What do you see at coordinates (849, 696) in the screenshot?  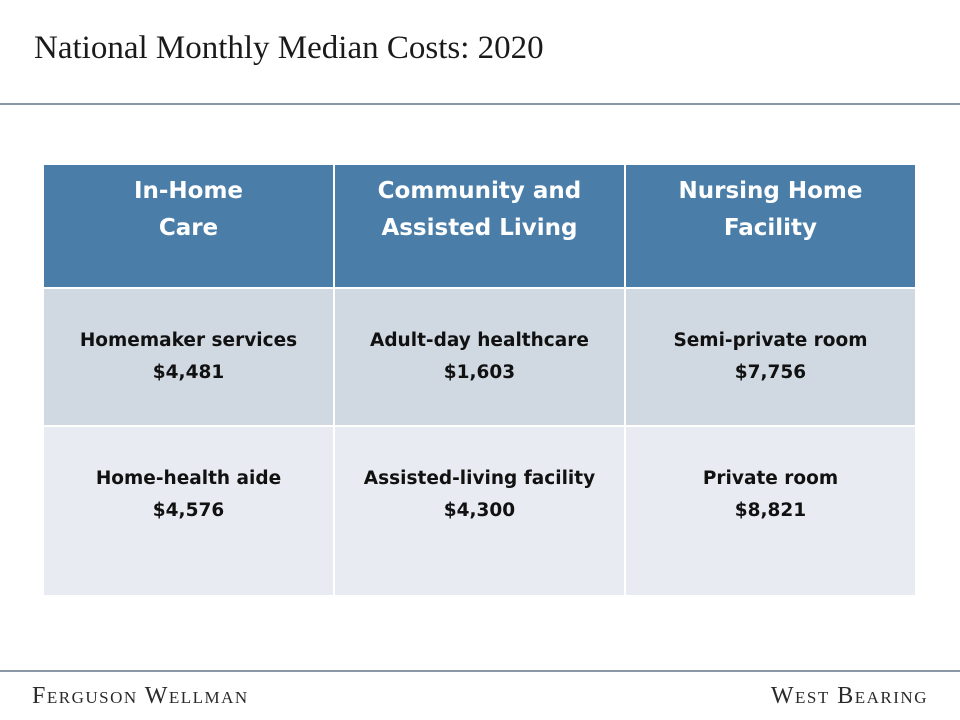 I see `footer-brand-right: West Bearing` at bounding box center [849, 696].